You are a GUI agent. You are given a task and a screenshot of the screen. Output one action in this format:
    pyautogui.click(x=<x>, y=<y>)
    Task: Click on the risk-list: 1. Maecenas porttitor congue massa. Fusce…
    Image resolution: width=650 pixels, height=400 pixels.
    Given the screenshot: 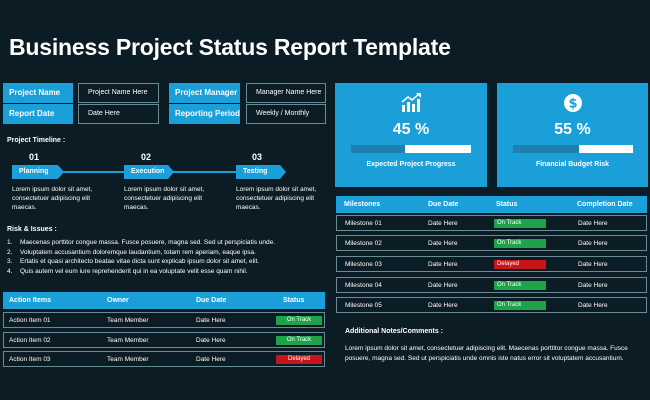 What is the action you would take?
    pyautogui.click(x=167, y=258)
    